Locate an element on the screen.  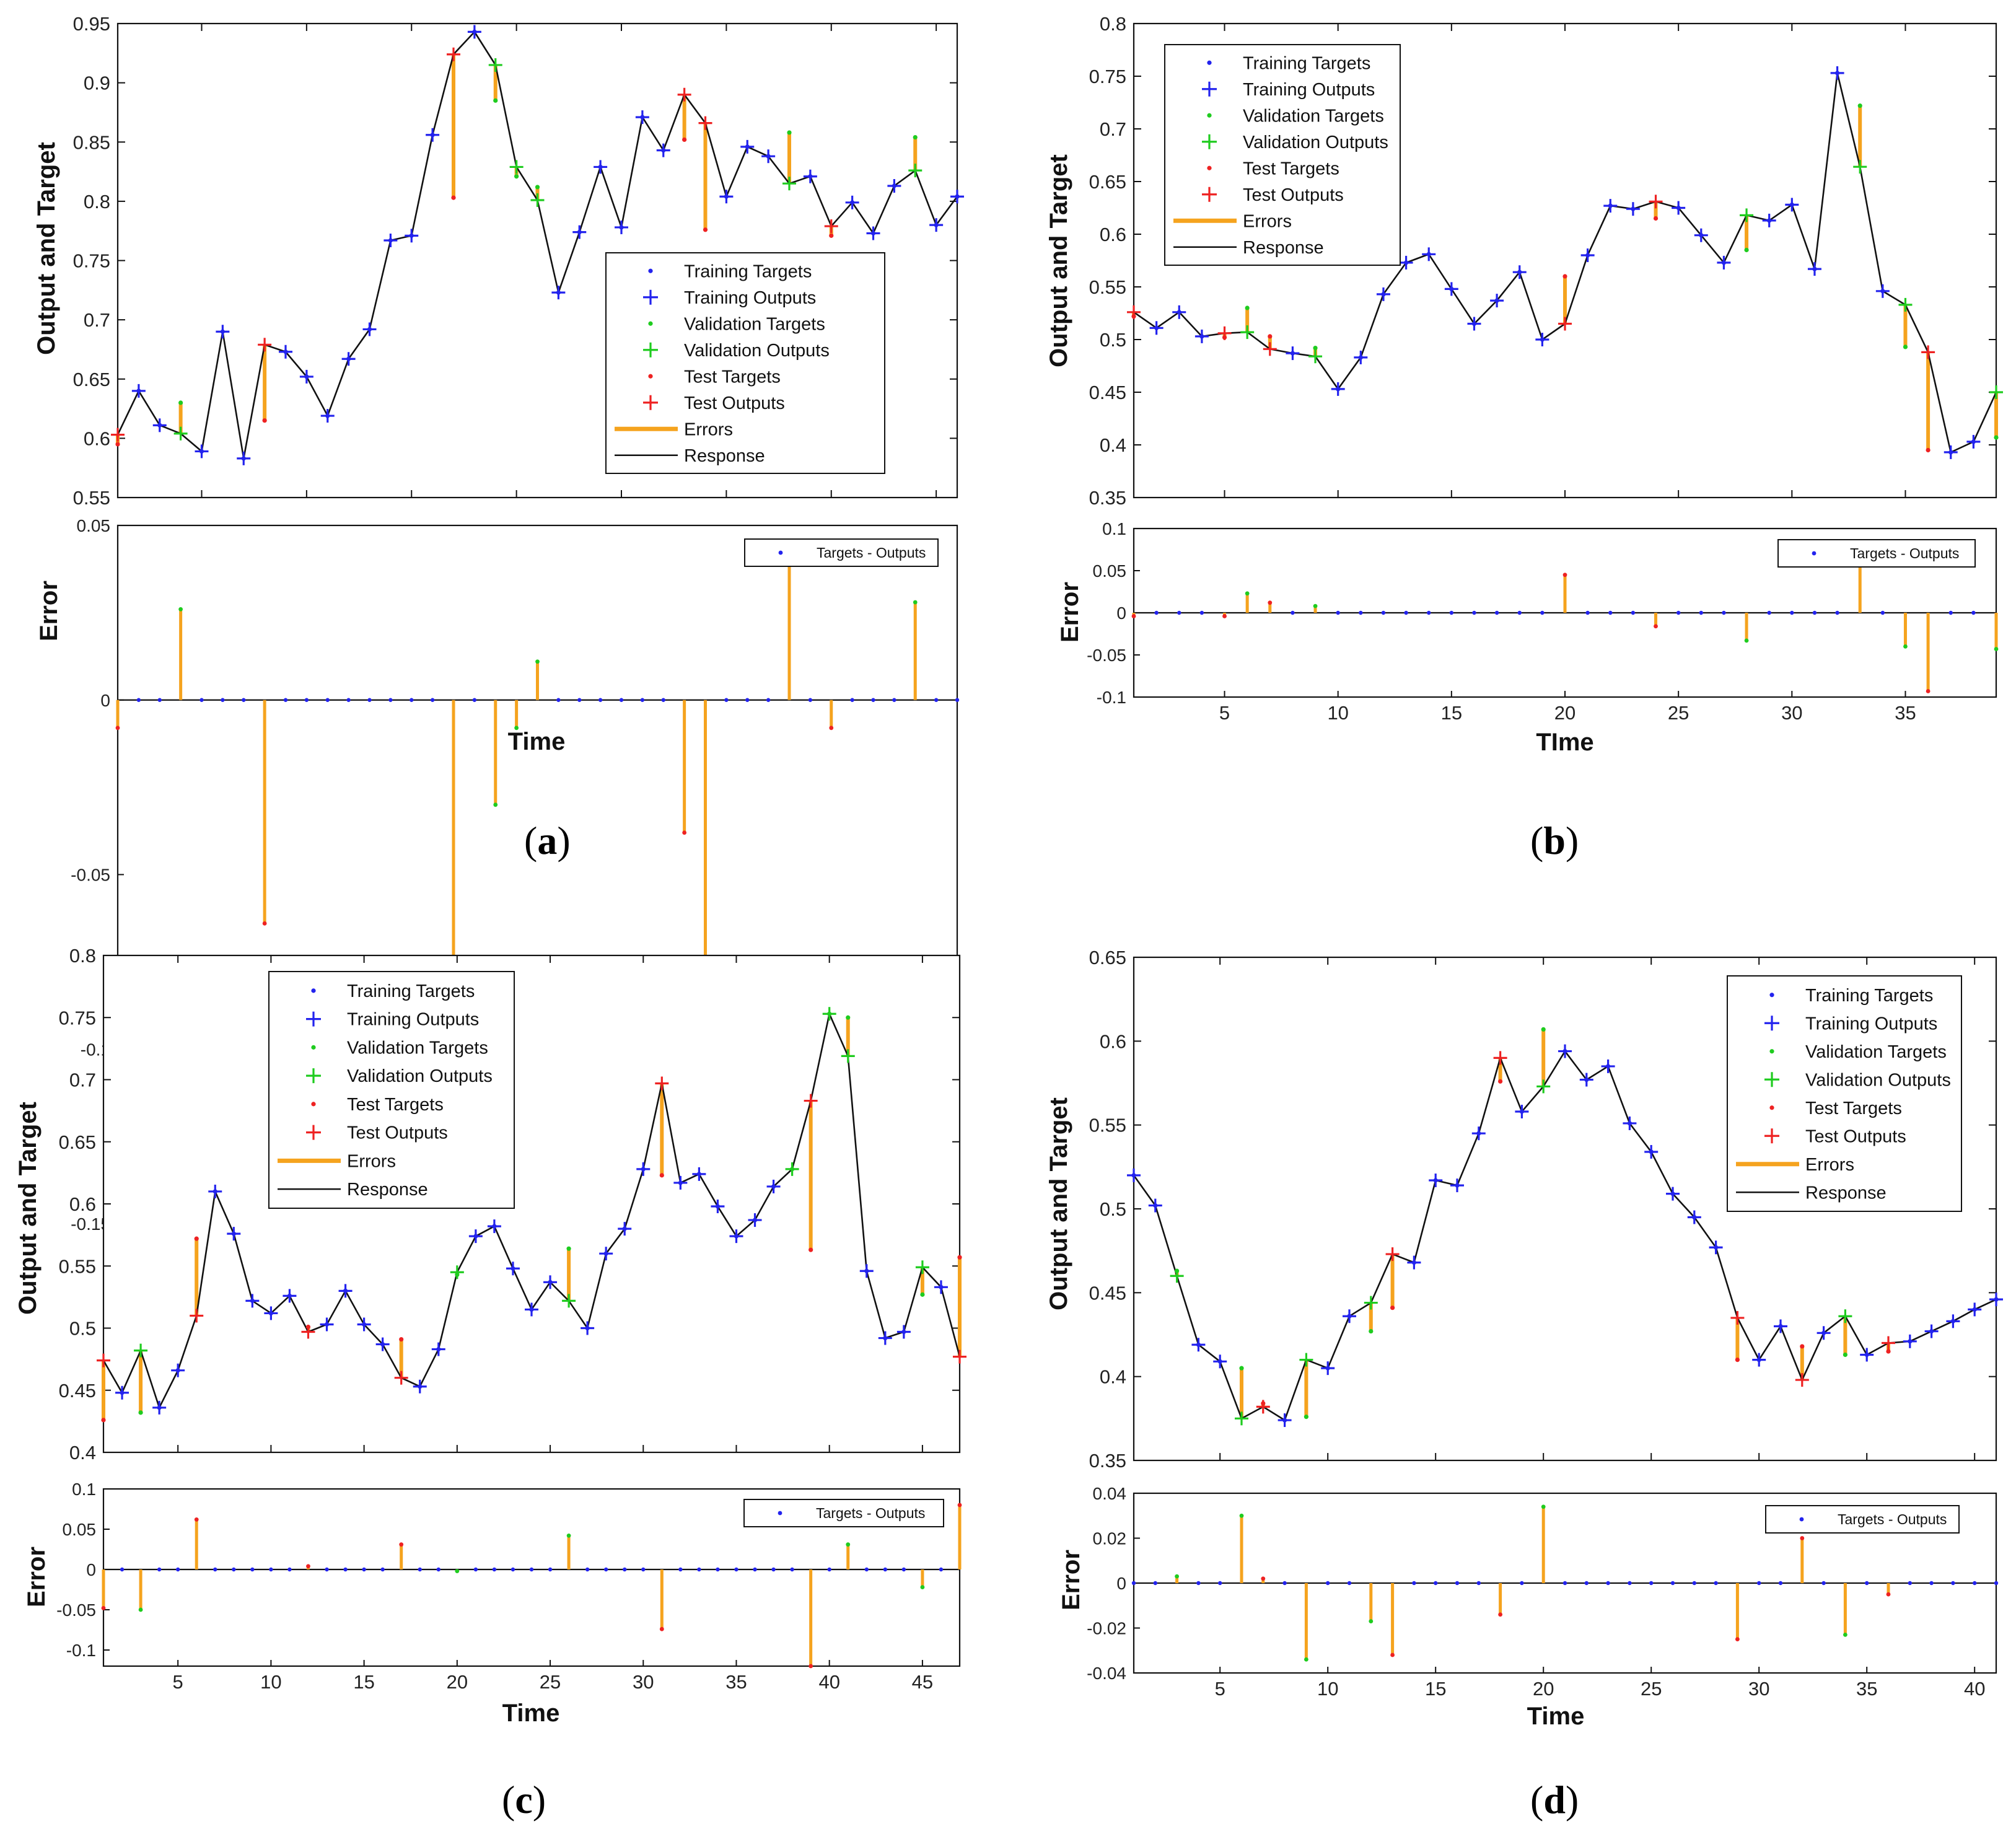
test-target-point is located at coordinates (1392, 1308).